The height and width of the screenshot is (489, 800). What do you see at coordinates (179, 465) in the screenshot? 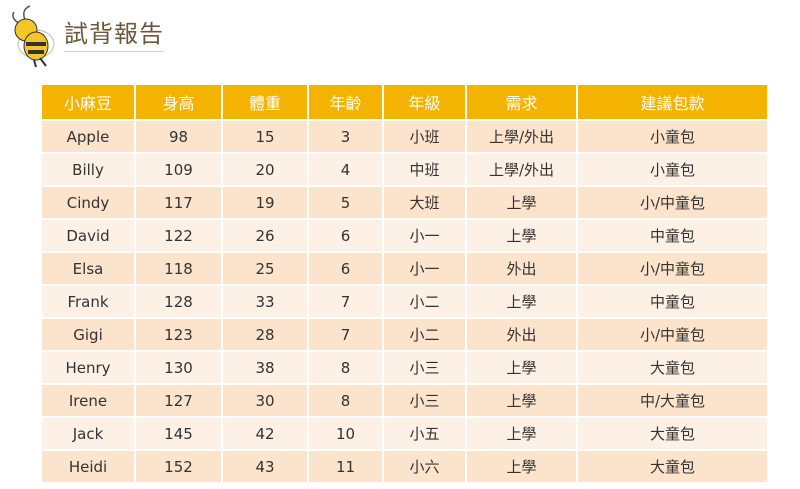
I see `table-cell: 152` at bounding box center [179, 465].